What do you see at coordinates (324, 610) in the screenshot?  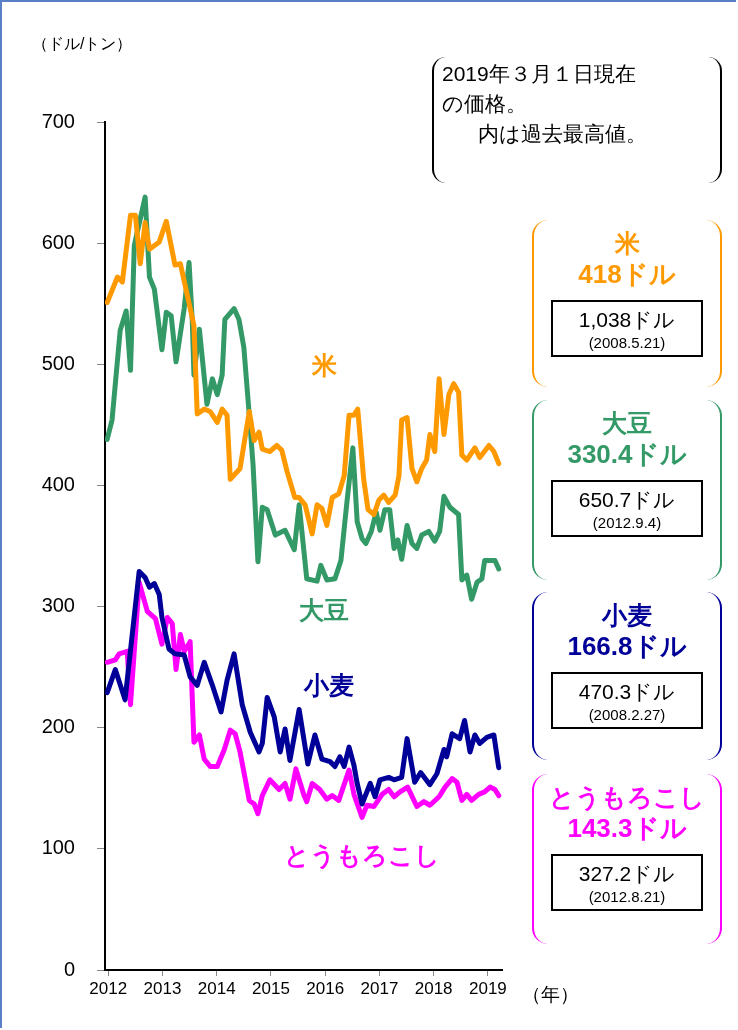 I see `series-label: 大豆` at bounding box center [324, 610].